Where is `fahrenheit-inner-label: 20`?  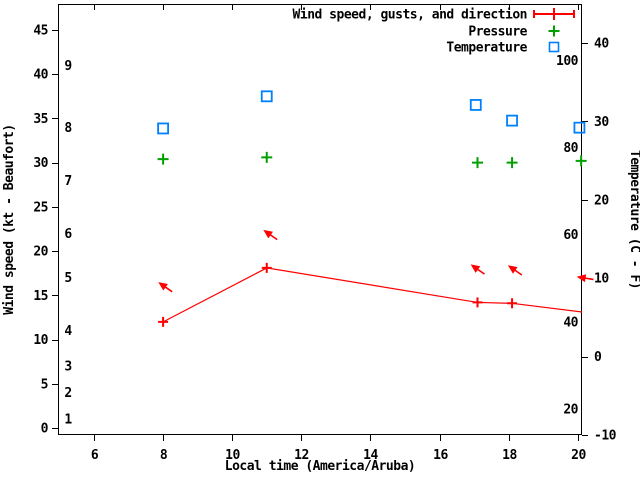 fahrenheit-inner-label: 20 is located at coordinates (570, 409).